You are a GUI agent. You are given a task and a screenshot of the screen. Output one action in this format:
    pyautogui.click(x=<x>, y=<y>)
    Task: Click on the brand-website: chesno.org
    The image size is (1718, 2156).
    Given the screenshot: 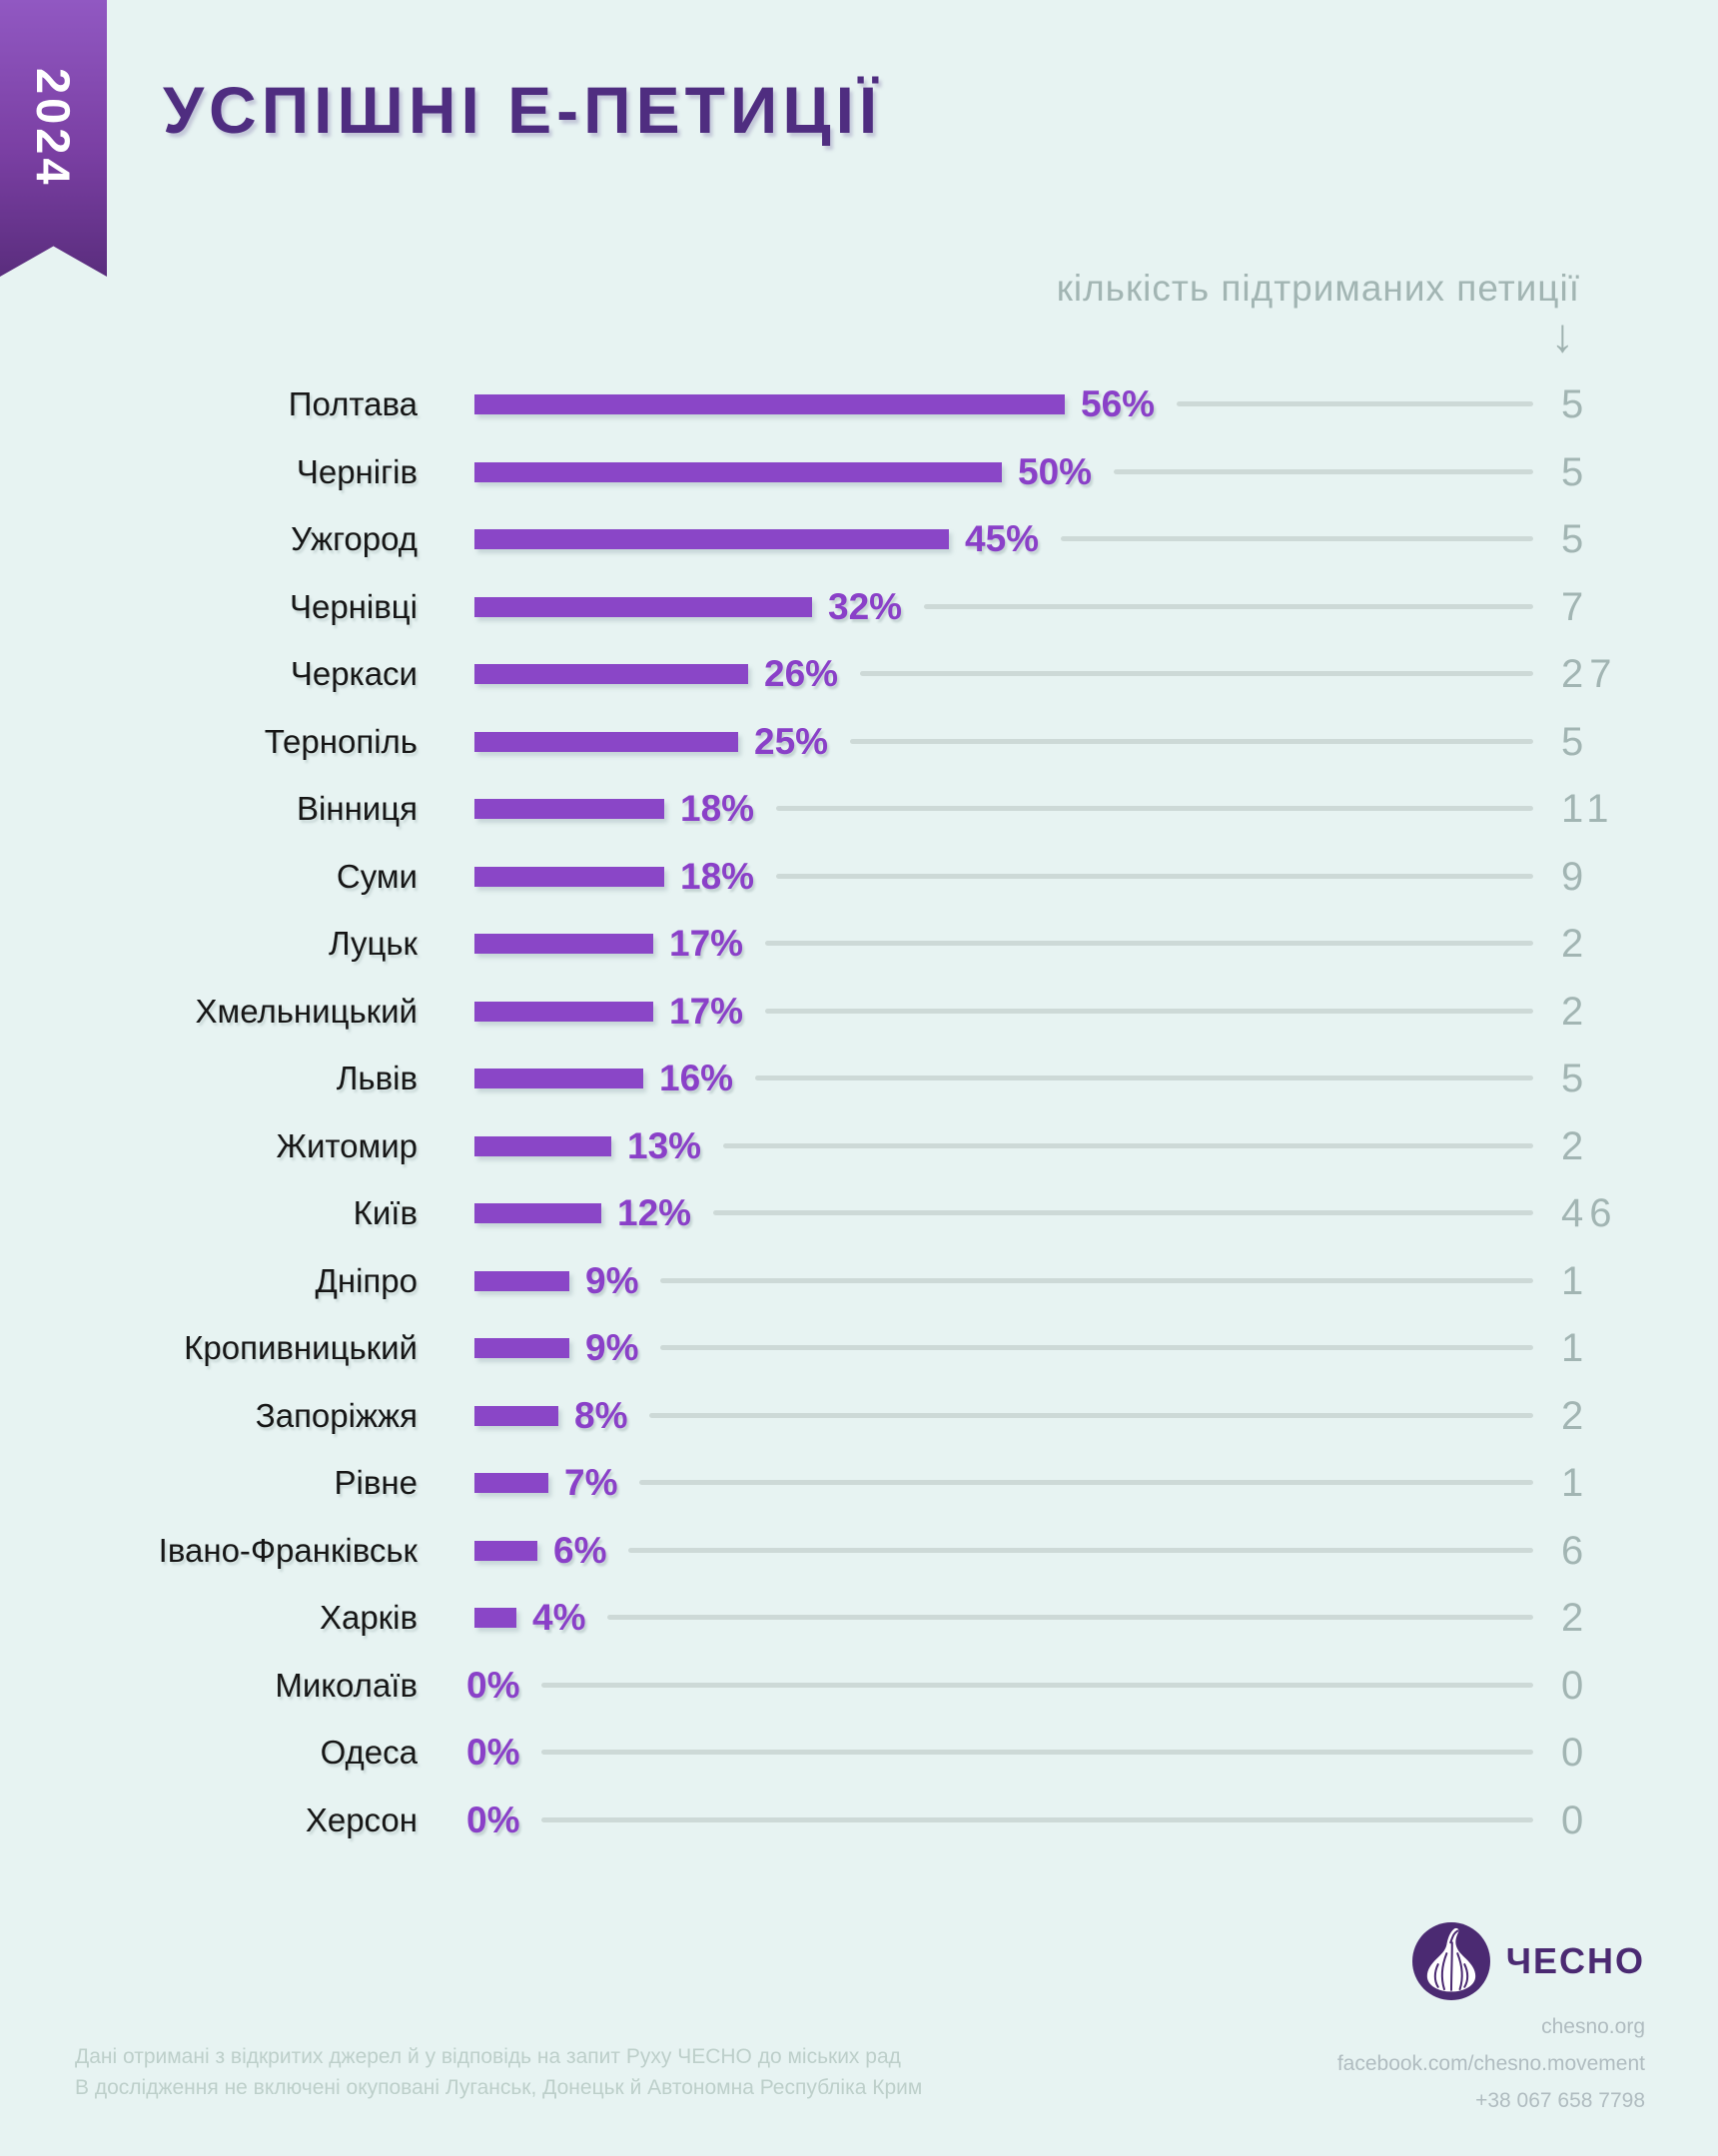 What is the action you would take?
    pyautogui.click(x=1593, y=2027)
    